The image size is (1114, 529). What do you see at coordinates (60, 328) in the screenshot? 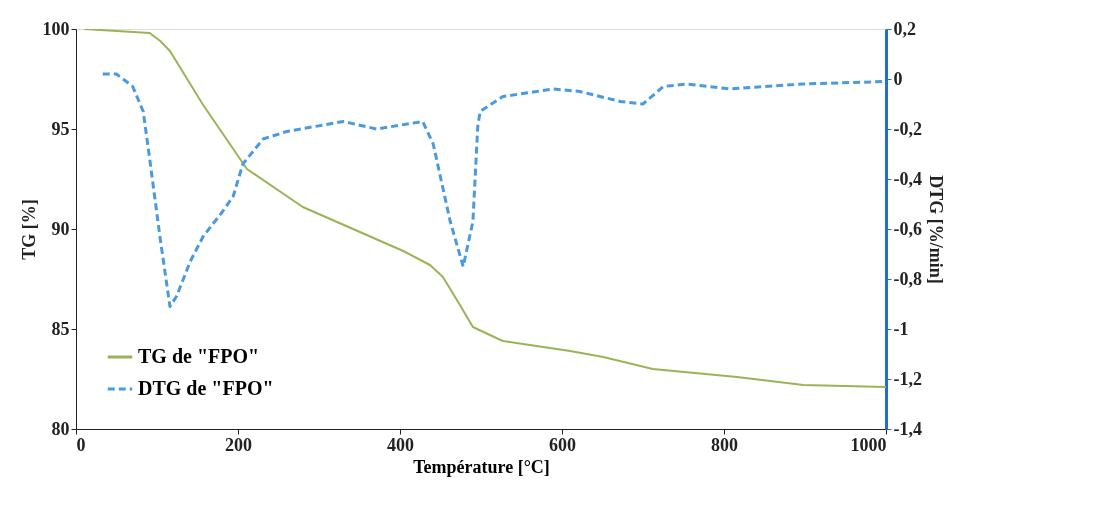
I see `y-tick-label: 85` at bounding box center [60, 328].